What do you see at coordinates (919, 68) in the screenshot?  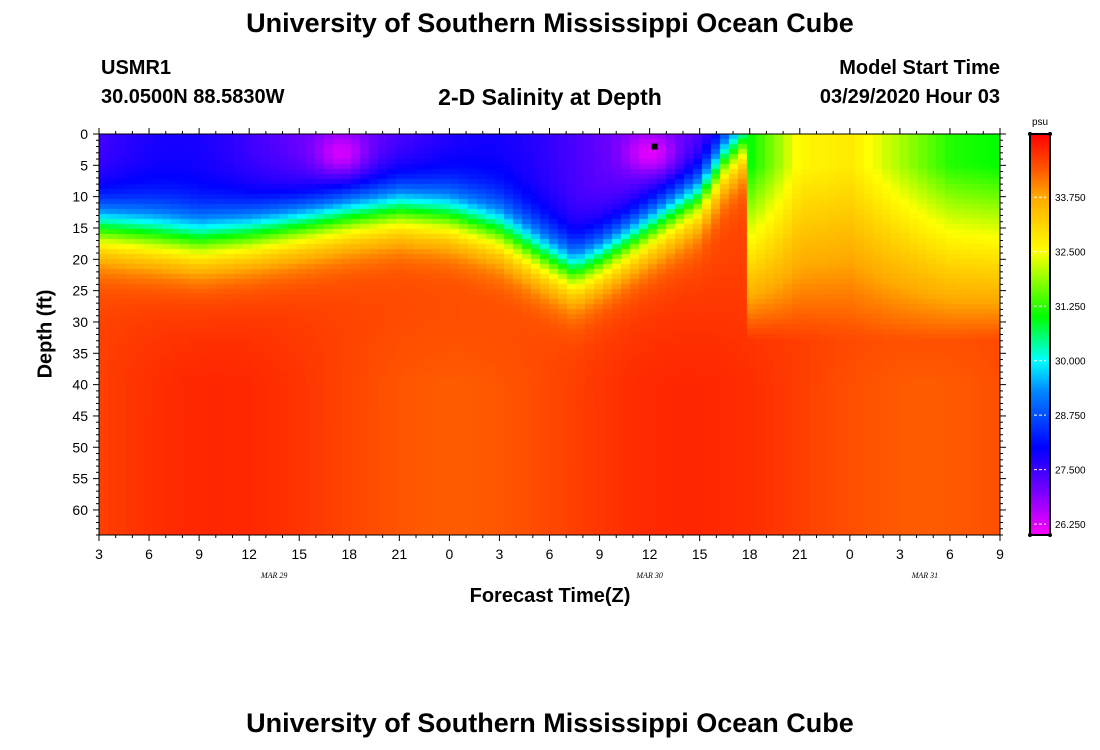 I see `model-start-label: Model Start Time` at bounding box center [919, 68].